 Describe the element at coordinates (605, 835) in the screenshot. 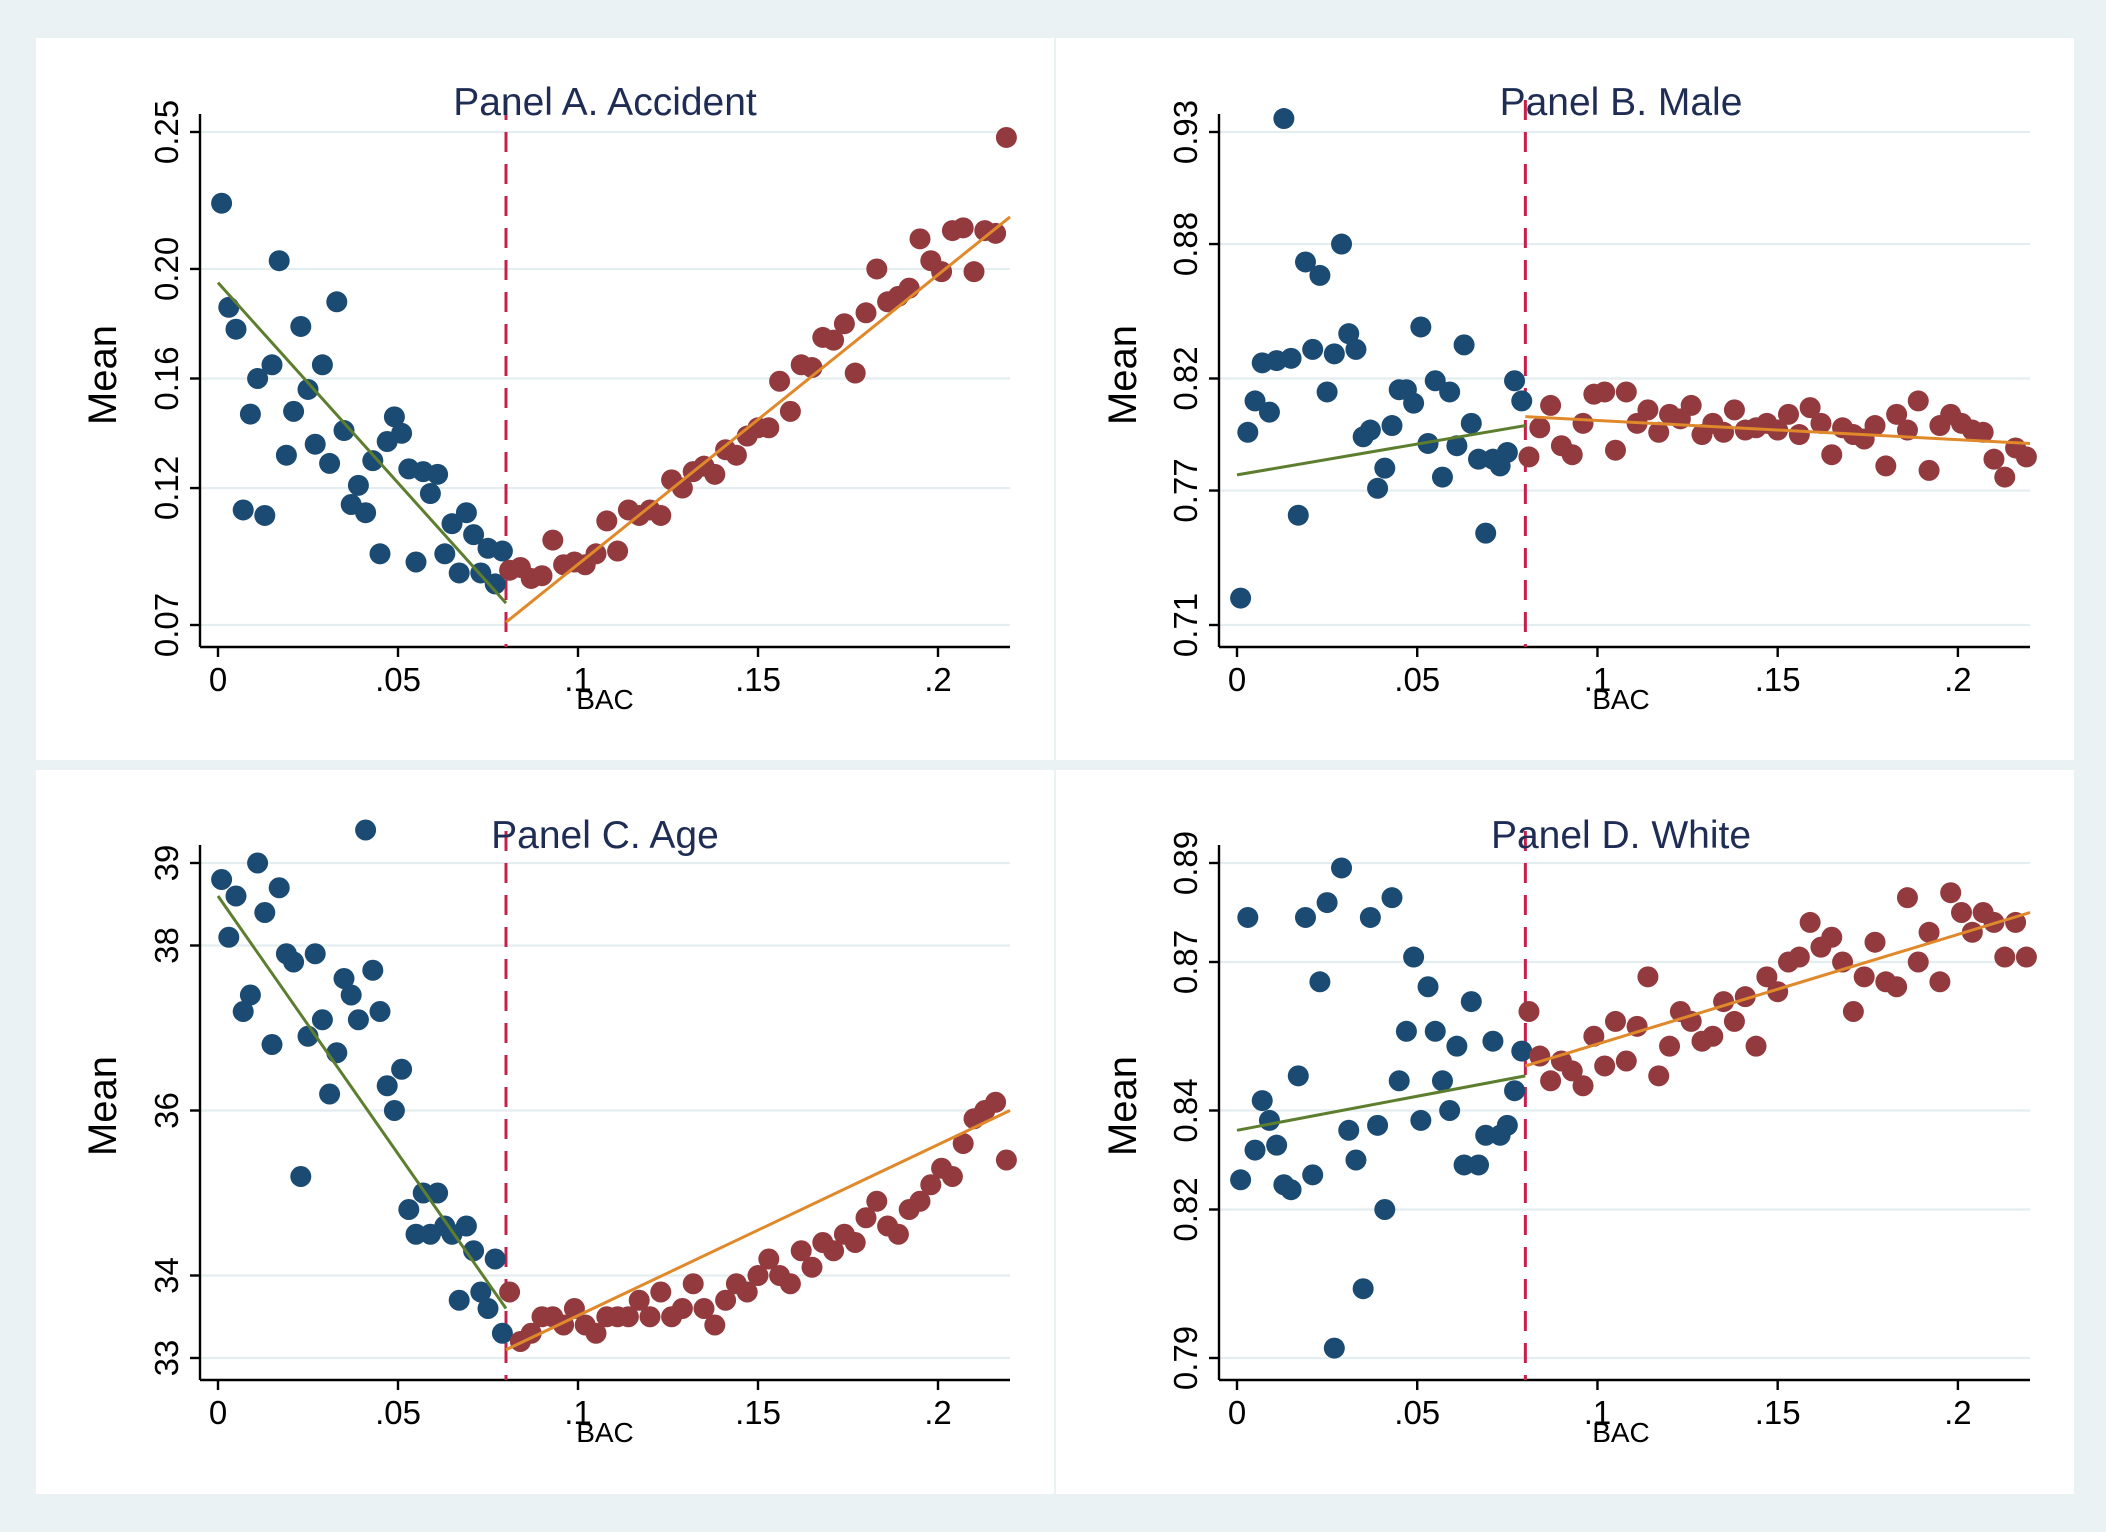

I see `panel-title: Panel C. Age` at that location.